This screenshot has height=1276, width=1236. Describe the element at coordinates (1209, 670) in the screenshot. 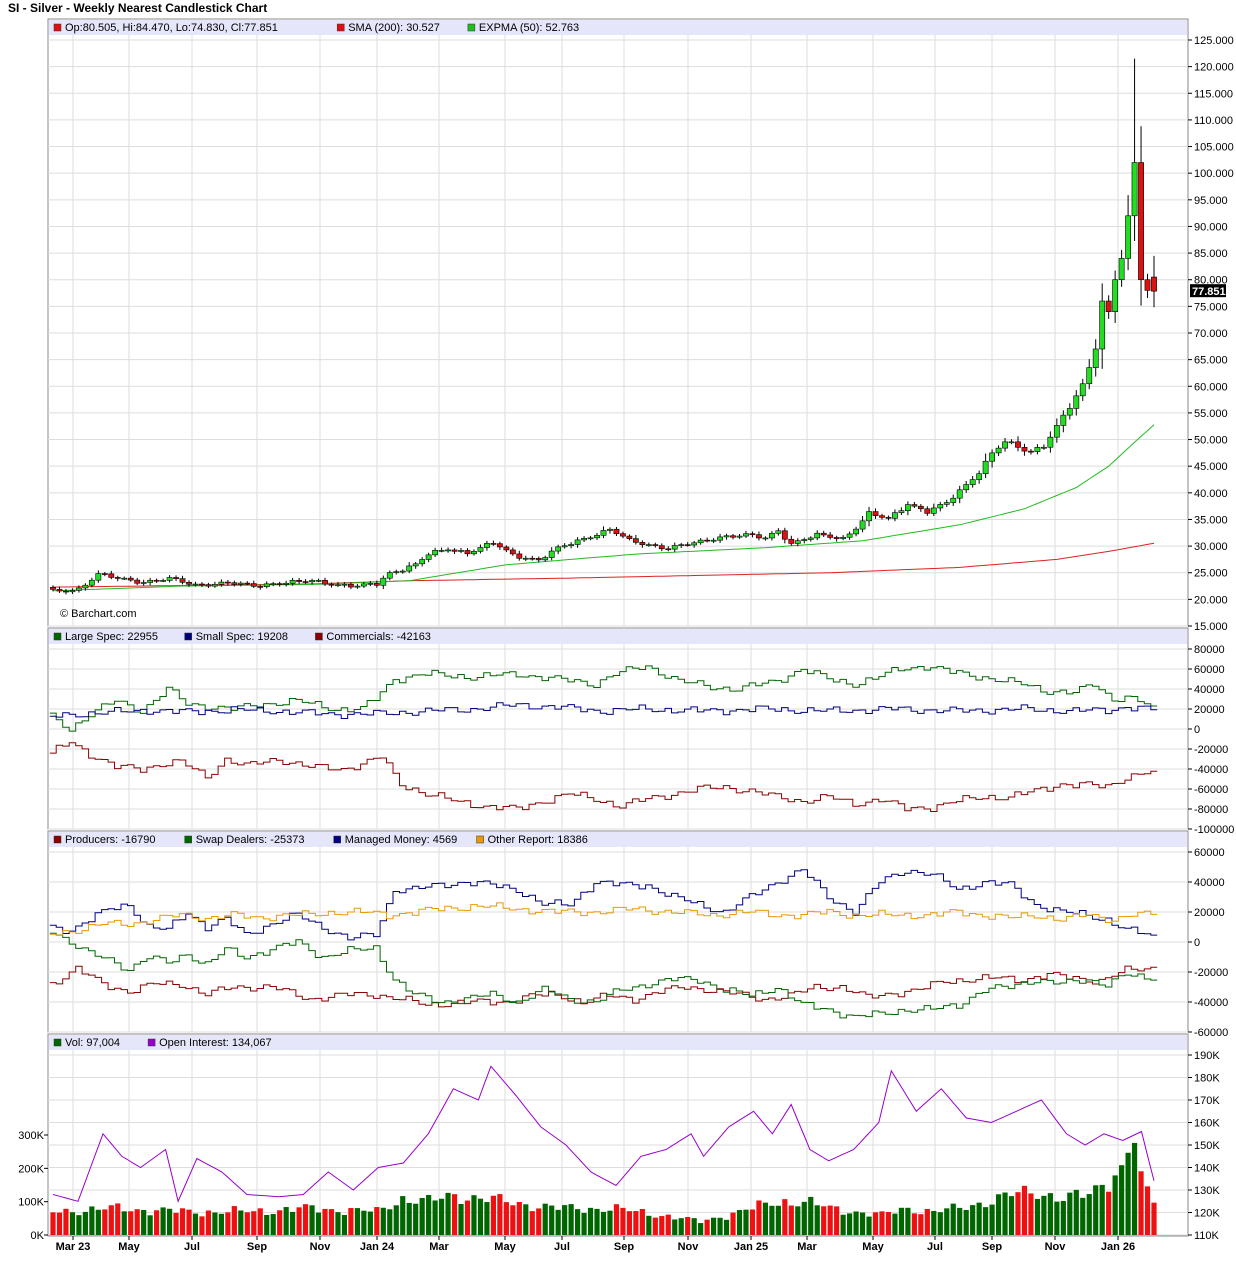

I see `panel-1-y-tick-label: 60000` at that location.